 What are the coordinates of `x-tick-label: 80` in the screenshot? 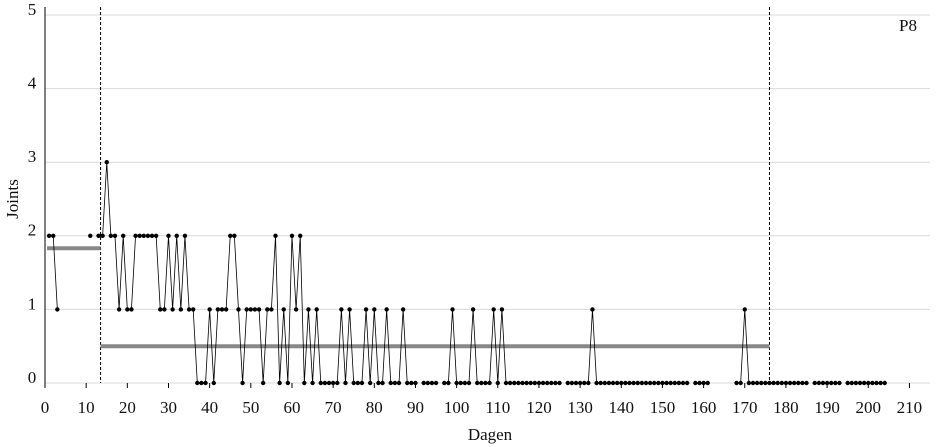 It's located at (374, 407).